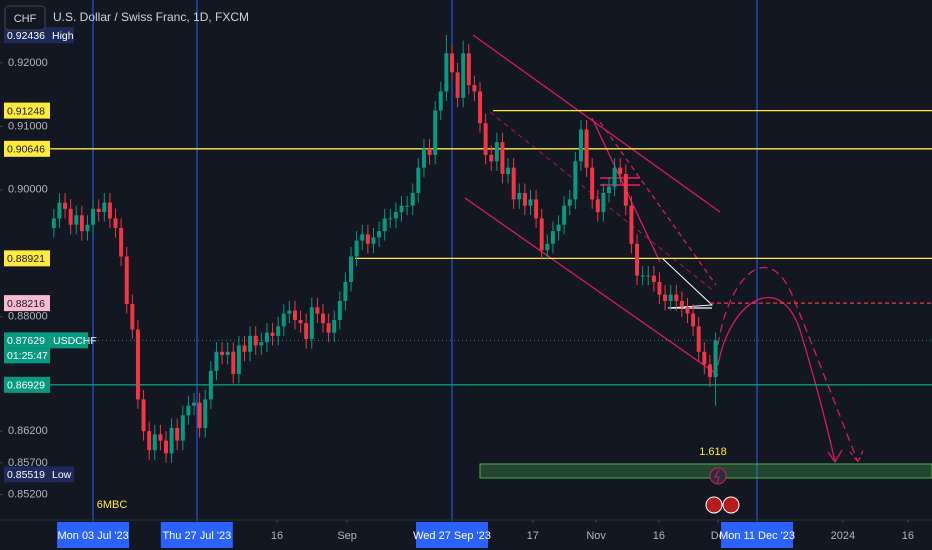  What do you see at coordinates (151, 17) in the screenshot?
I see `chart-title: U.S. Dollar / Swiss Franc, 1D, FXCM` at bounding box center [151, 17].